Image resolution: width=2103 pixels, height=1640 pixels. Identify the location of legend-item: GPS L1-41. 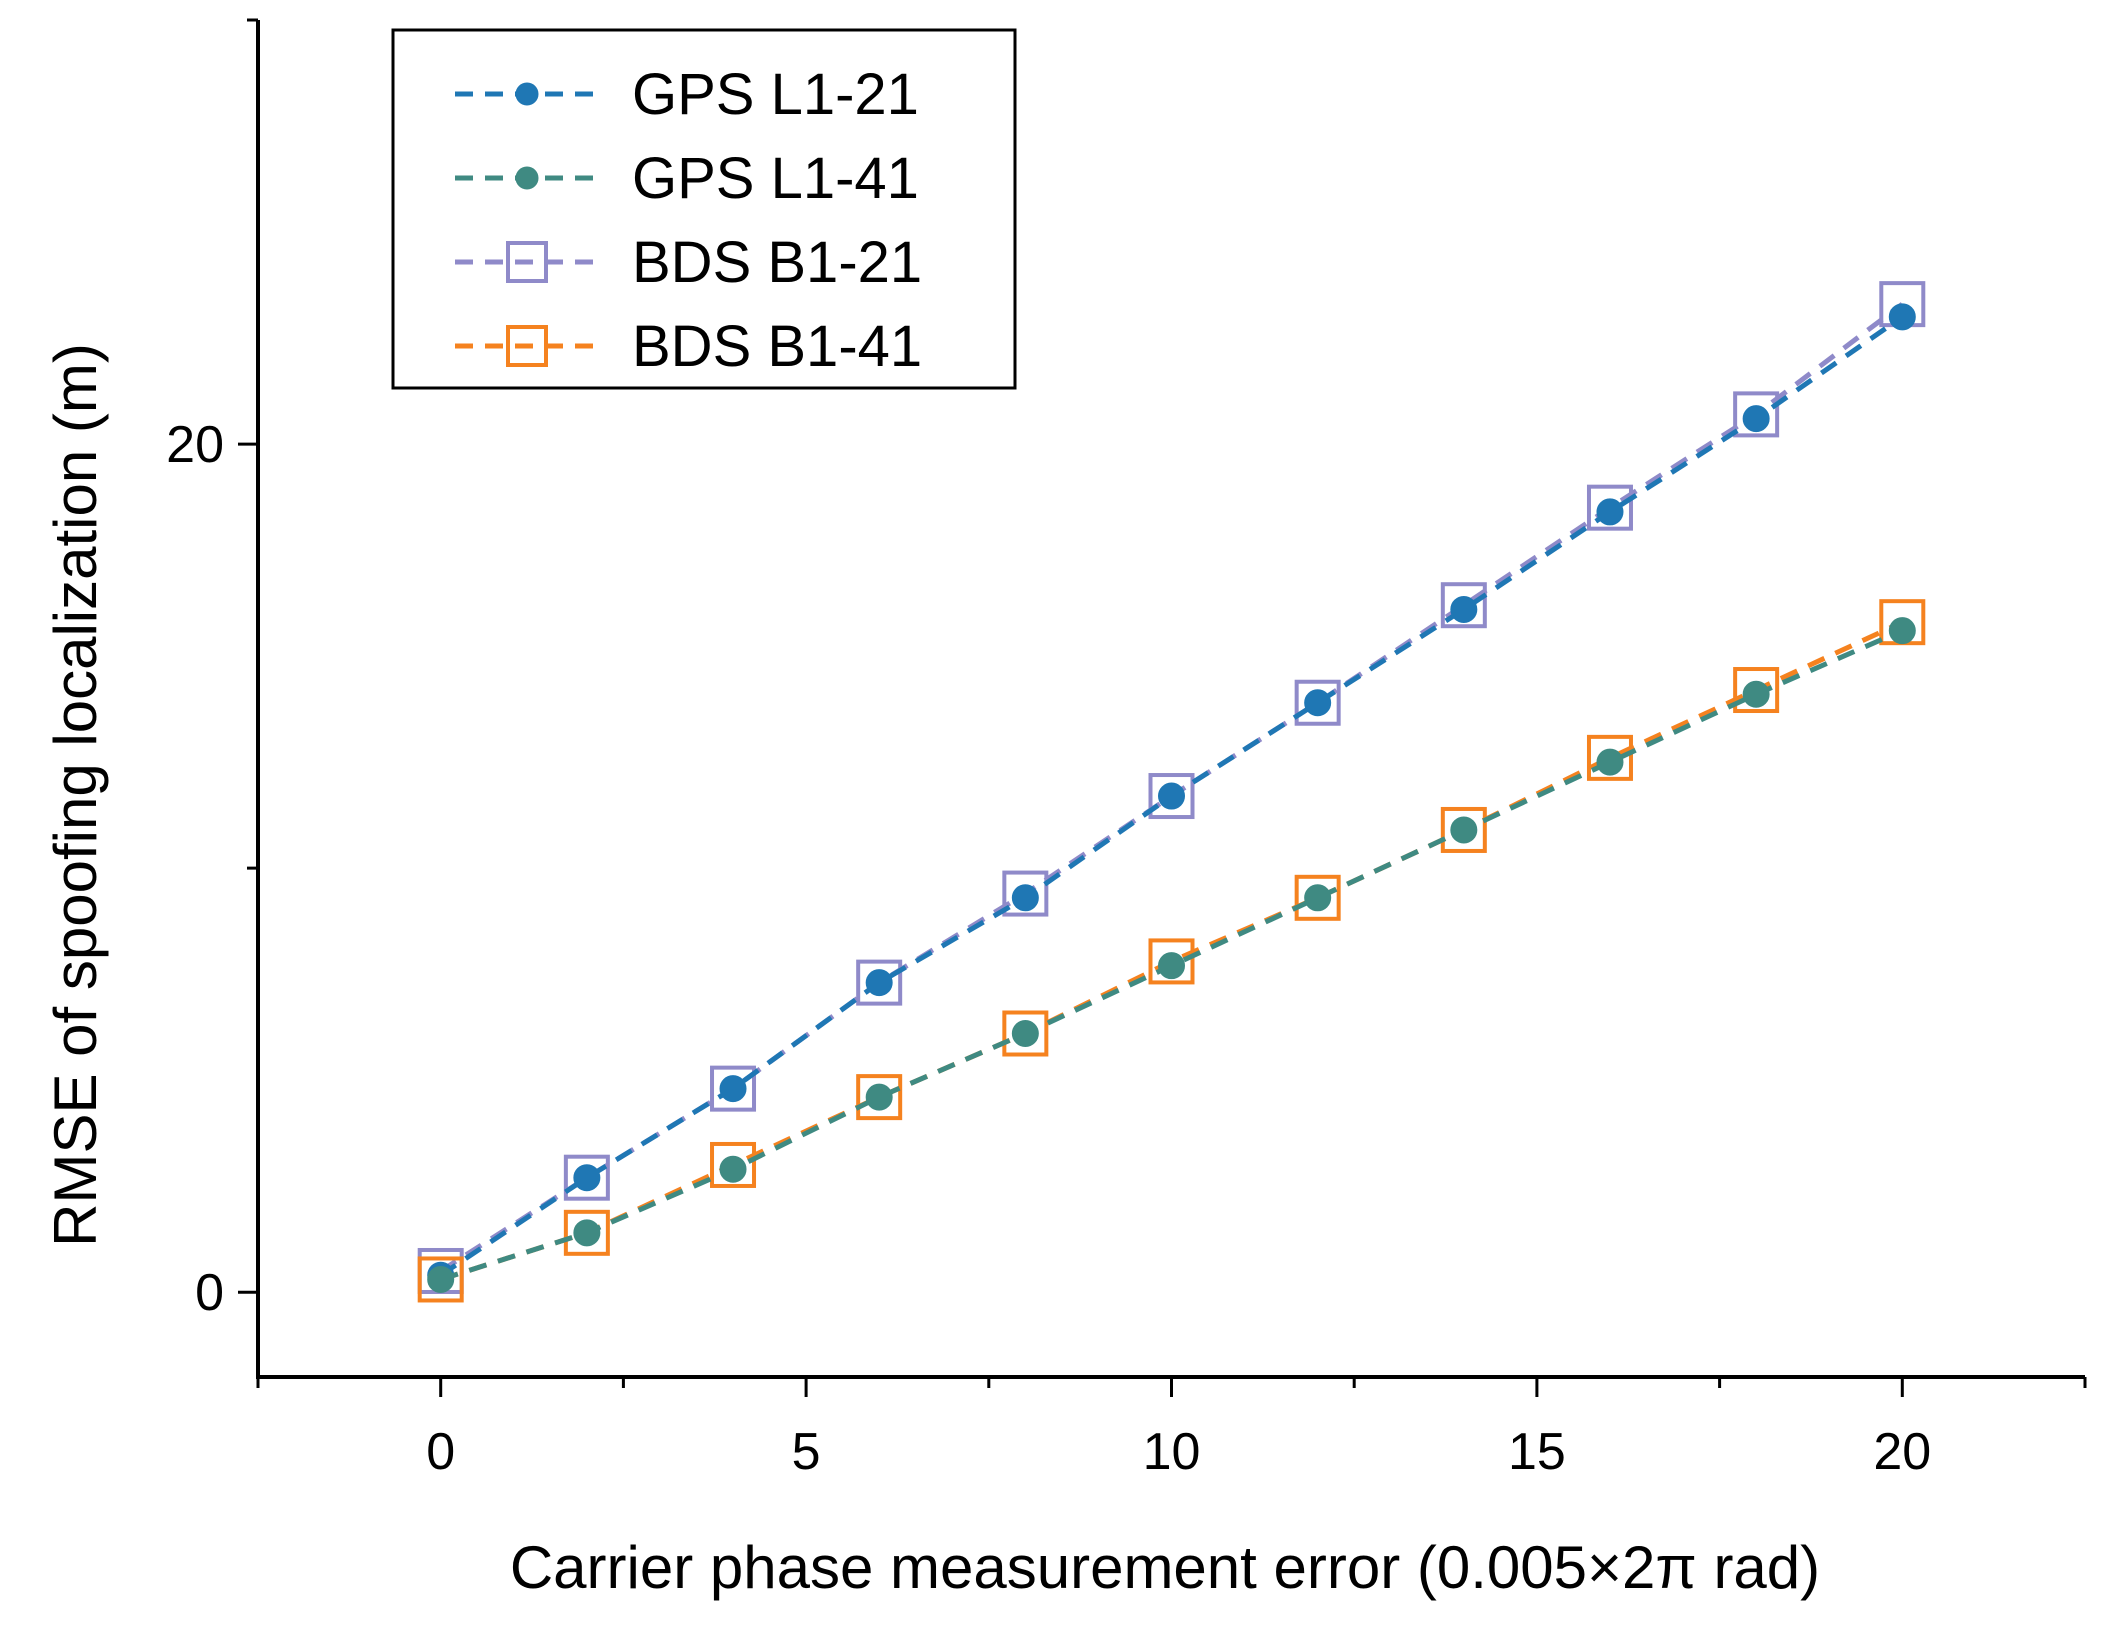
(687, 178).